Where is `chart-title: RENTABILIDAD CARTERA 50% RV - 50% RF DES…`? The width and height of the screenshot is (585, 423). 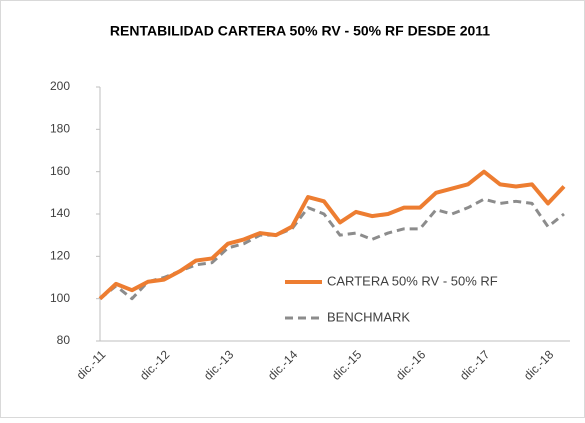
chart-title: RENTABILIDAD CARTERA 50% RV - 50% RF DES… is located at coordinates (300, 31).